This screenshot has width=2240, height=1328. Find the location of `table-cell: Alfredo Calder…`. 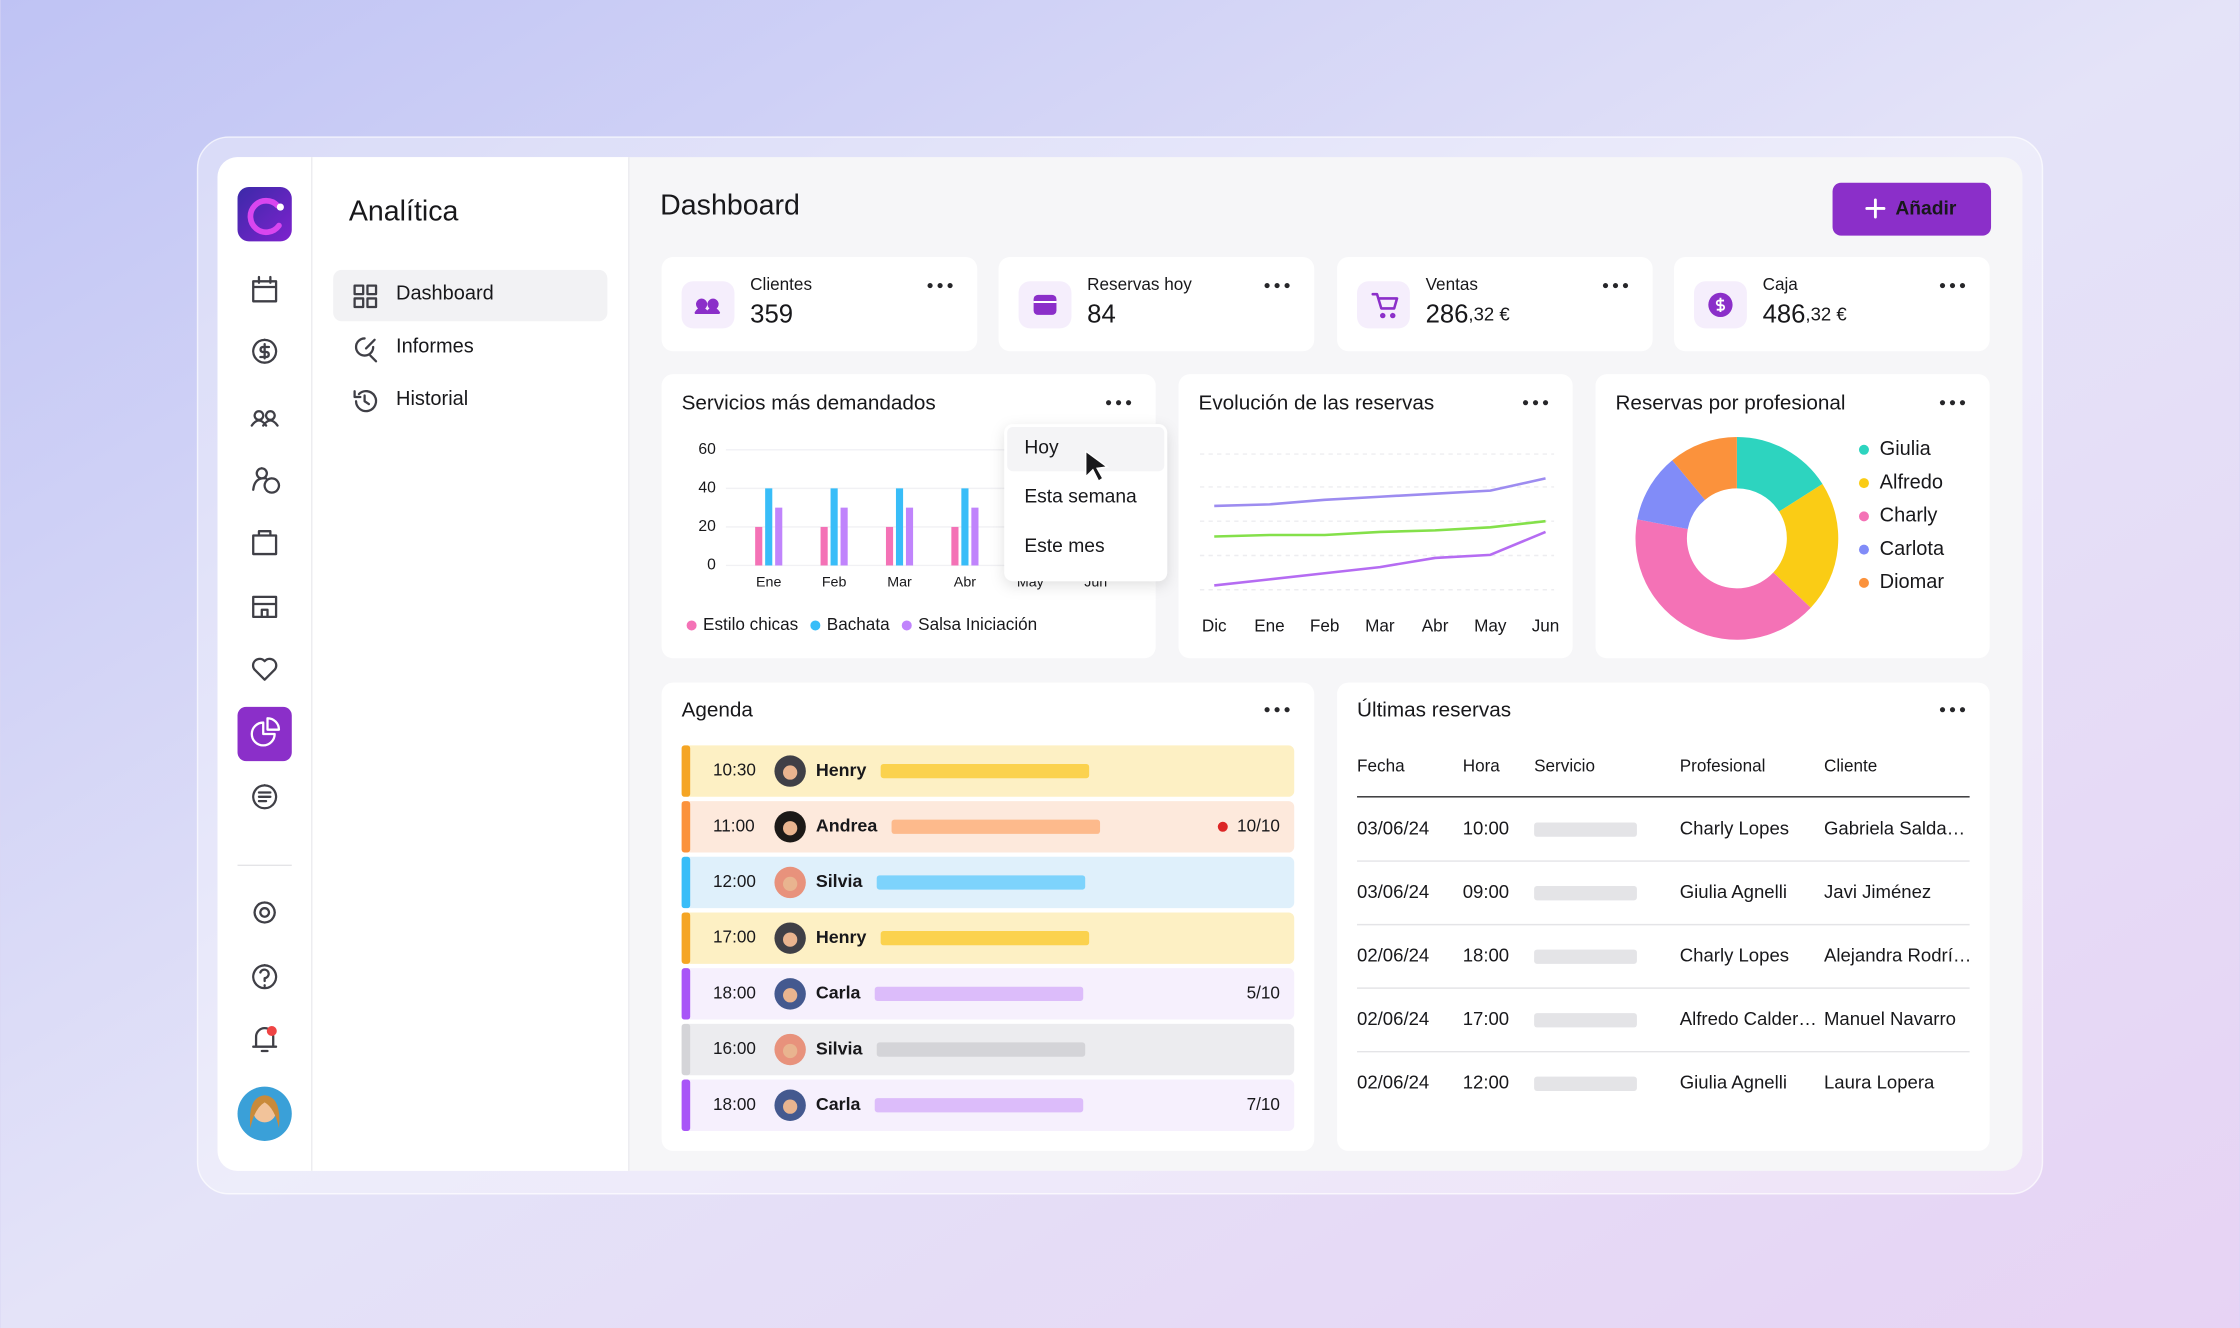

table-cell: Alfredo Calder… is located at coordinates (1748, 1018).